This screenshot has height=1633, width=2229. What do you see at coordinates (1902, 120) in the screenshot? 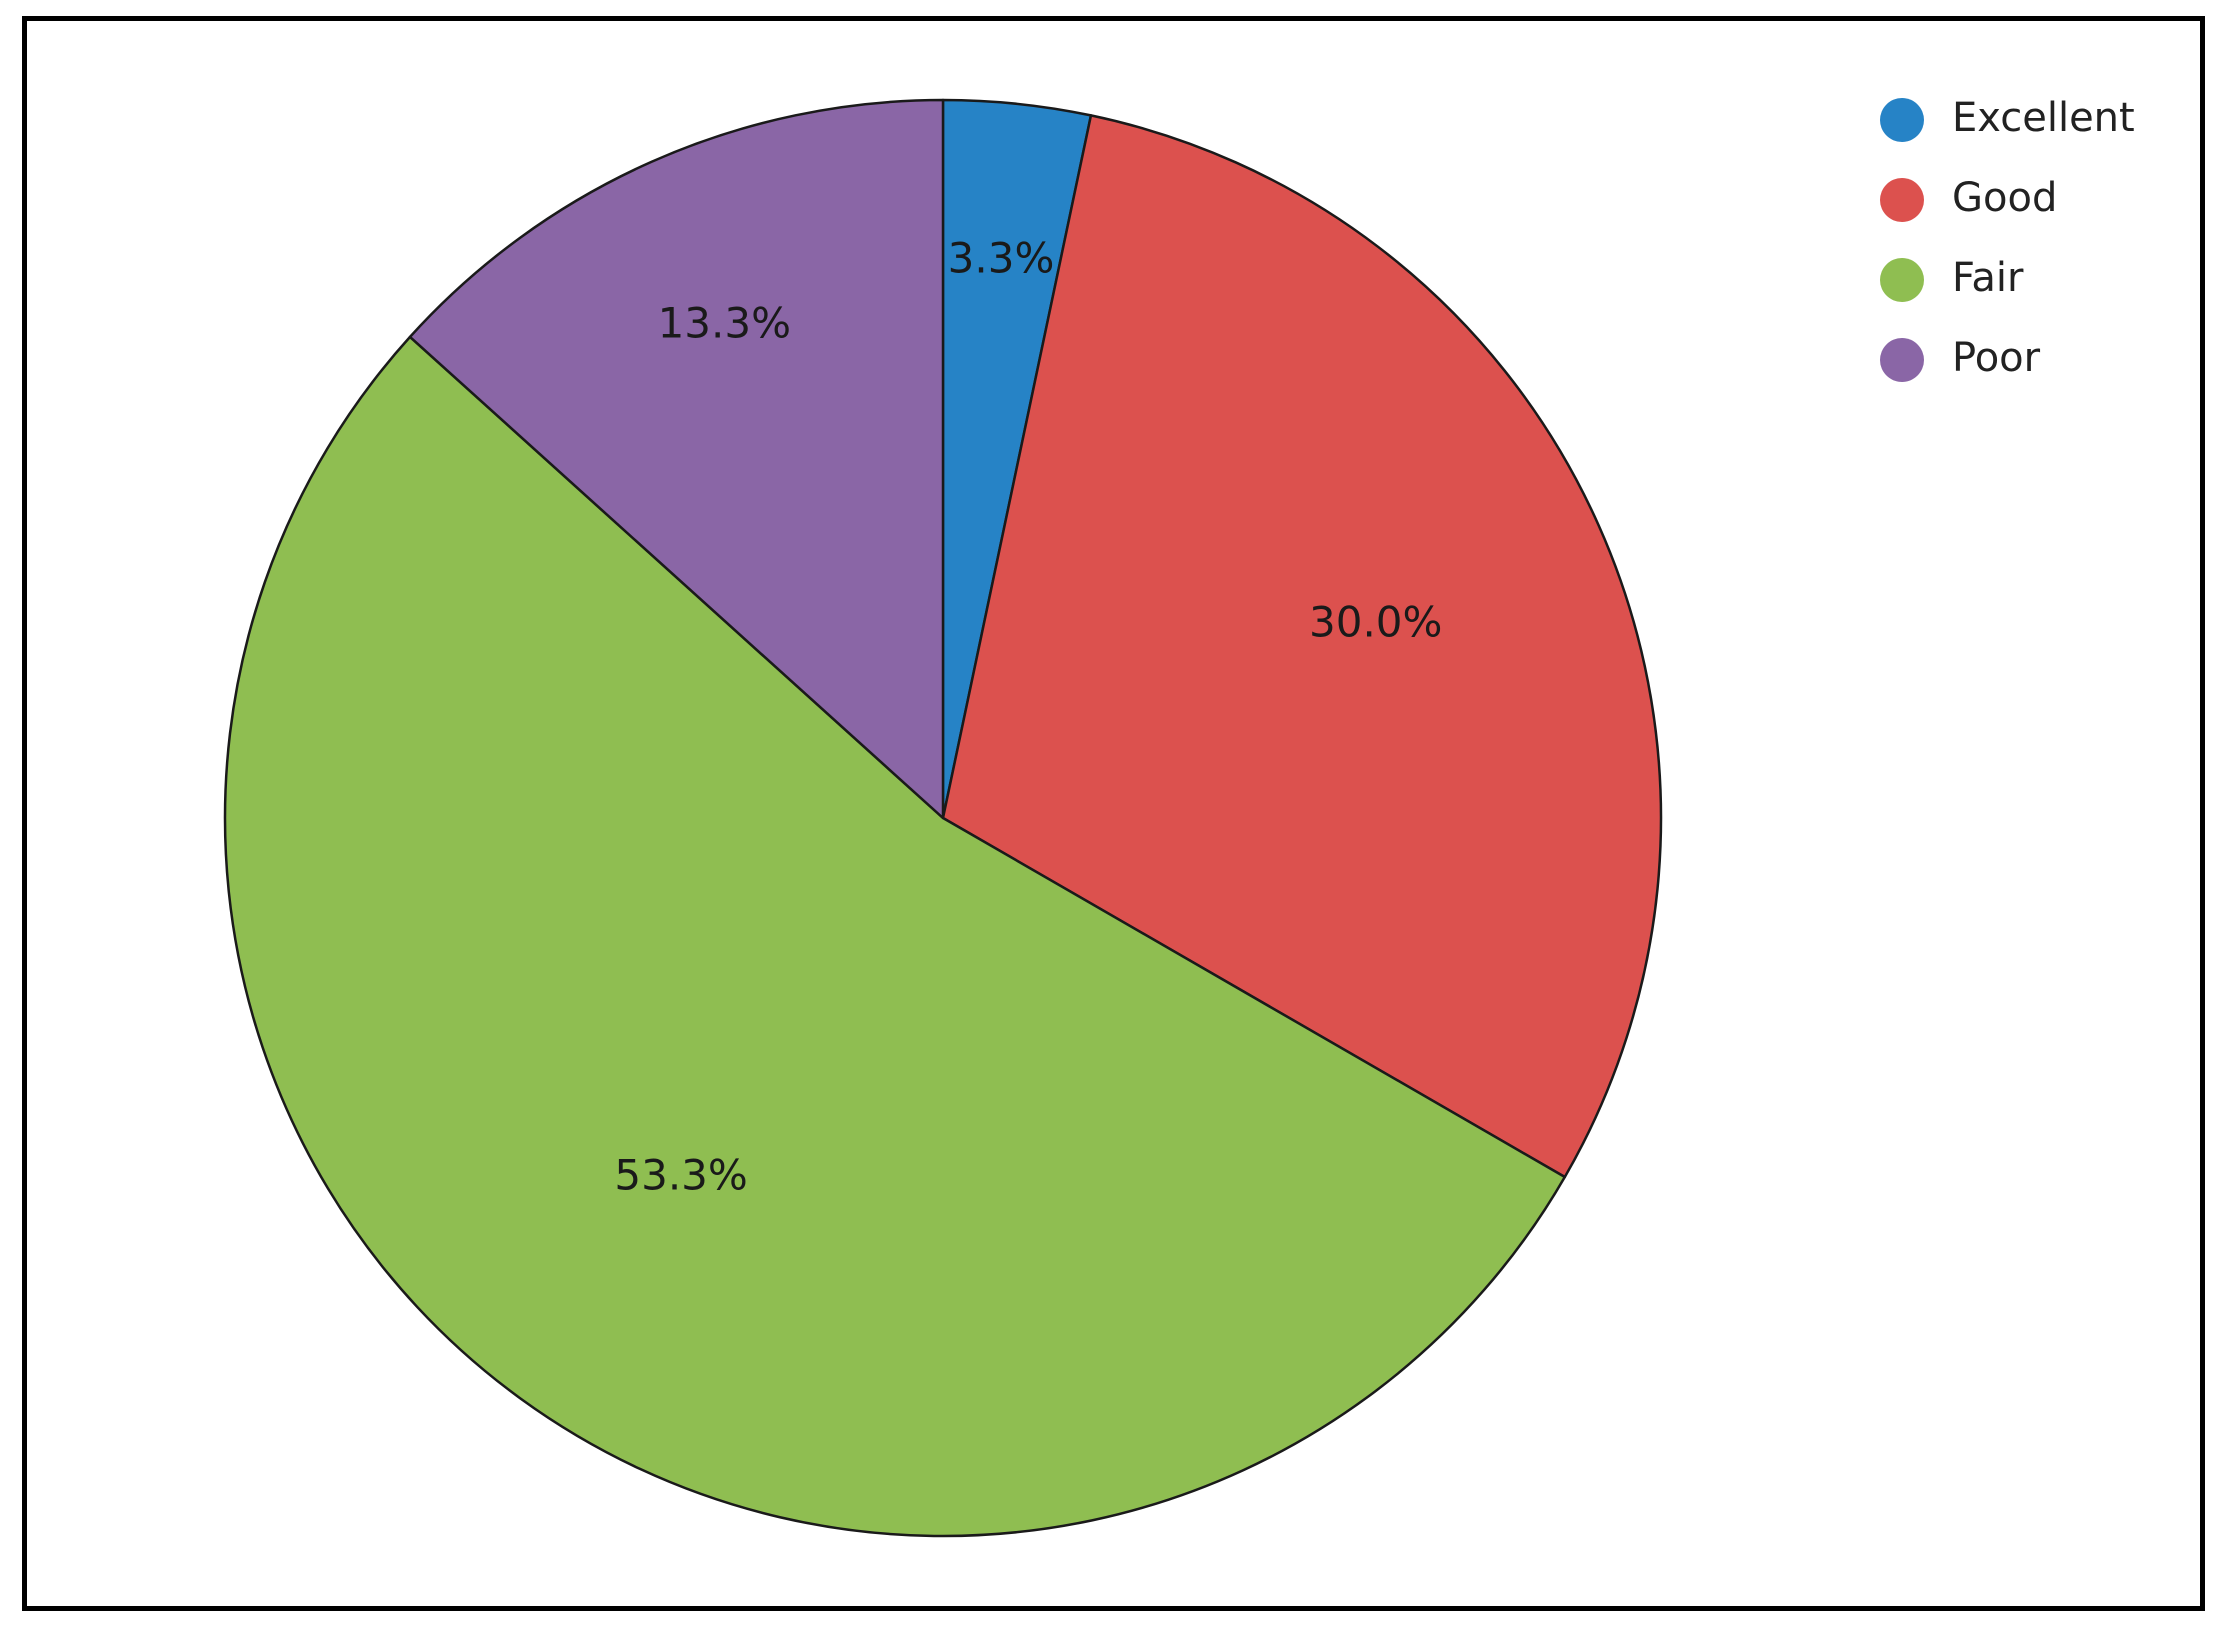
I see `legend-marker-excellent` at bounding box center [1902, 120].